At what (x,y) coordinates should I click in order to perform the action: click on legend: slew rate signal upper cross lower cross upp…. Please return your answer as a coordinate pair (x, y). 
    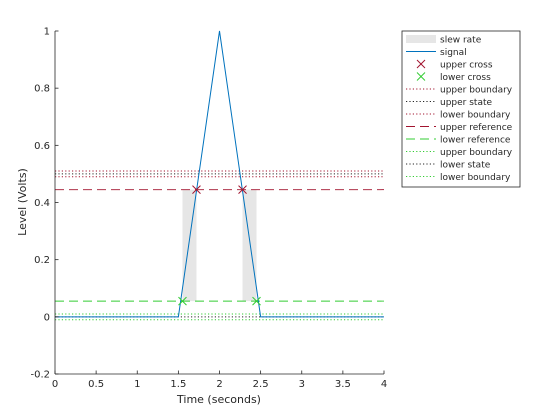
    Looking at the image, I should click on (461, 109).